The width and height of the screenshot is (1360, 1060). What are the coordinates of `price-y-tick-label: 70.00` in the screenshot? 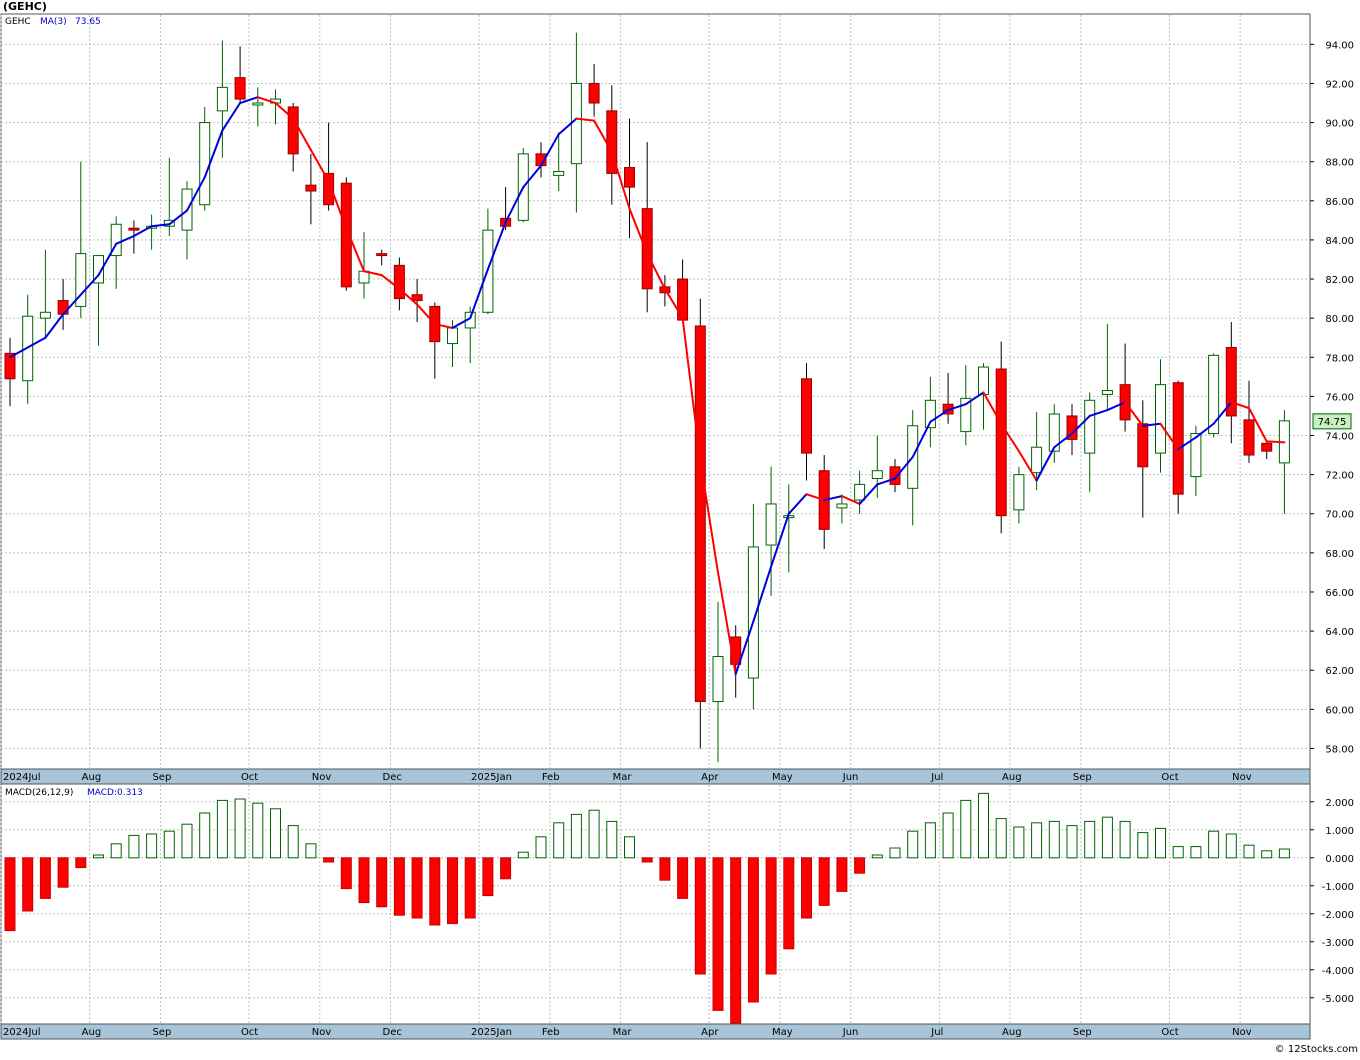 It's located at (1339, 515).